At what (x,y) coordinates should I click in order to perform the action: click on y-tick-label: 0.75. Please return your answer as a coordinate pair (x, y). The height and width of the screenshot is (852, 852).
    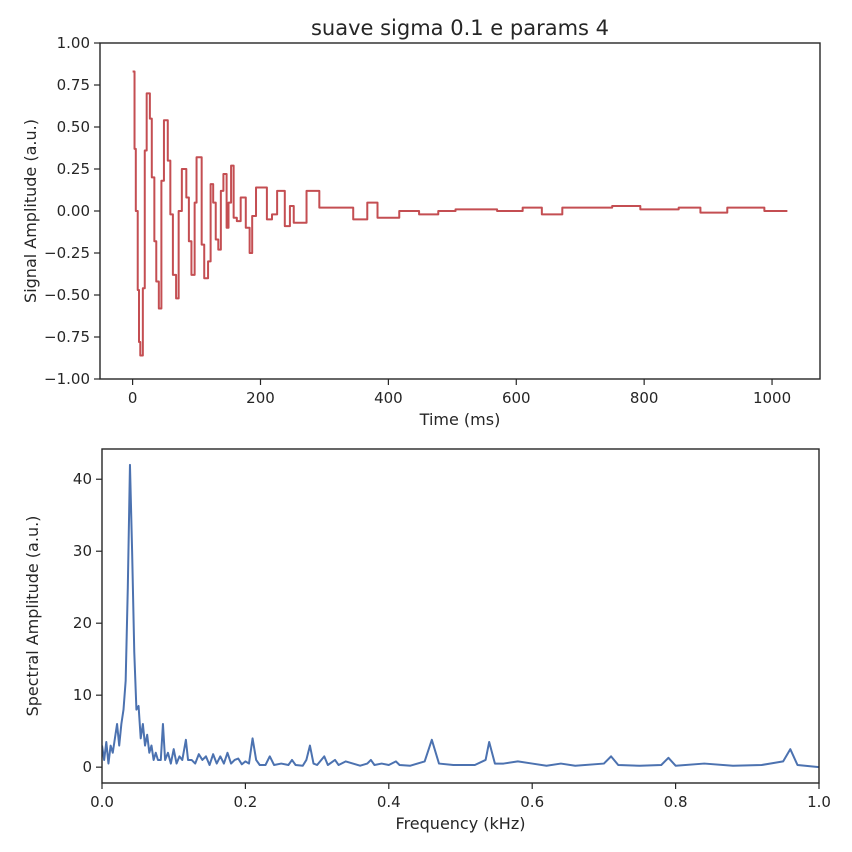
    Looking at the image, I should click on (73, 85).